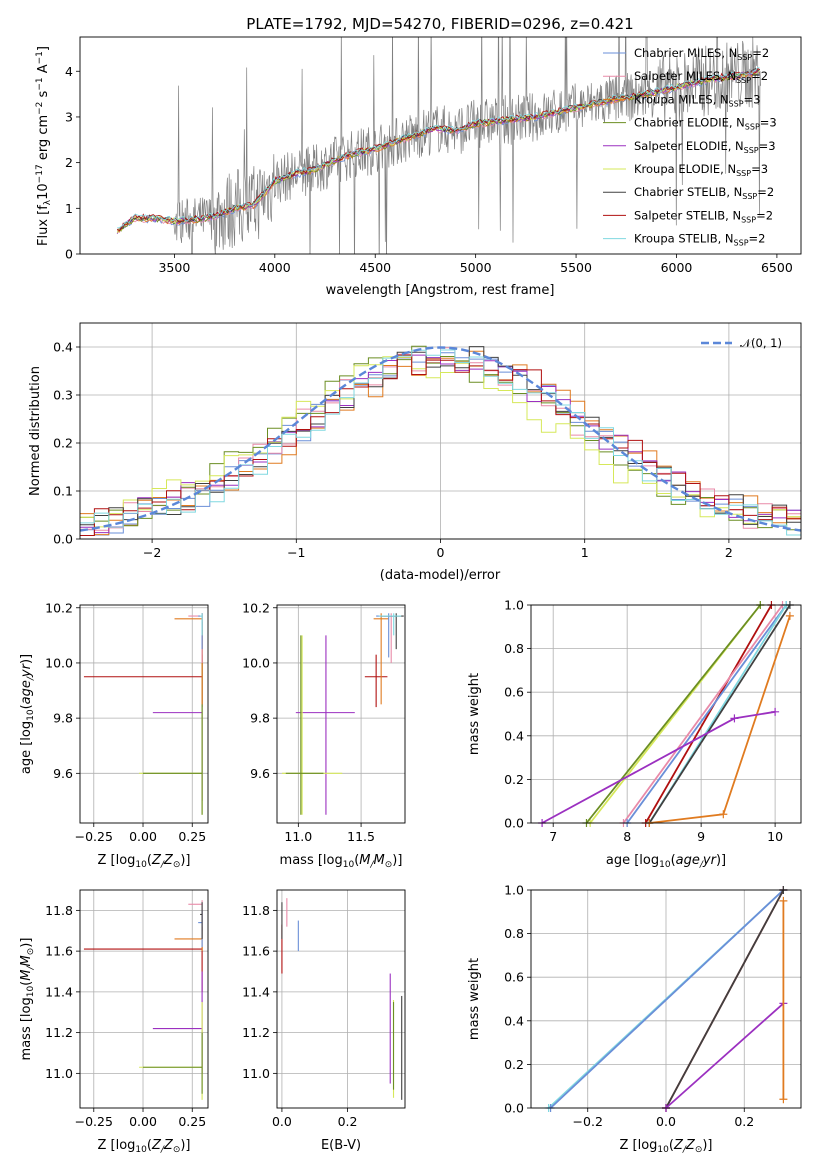 This screenshot has height=1170, width=819. I want to click on y-axis-label: mass weight, so click(474, 714).